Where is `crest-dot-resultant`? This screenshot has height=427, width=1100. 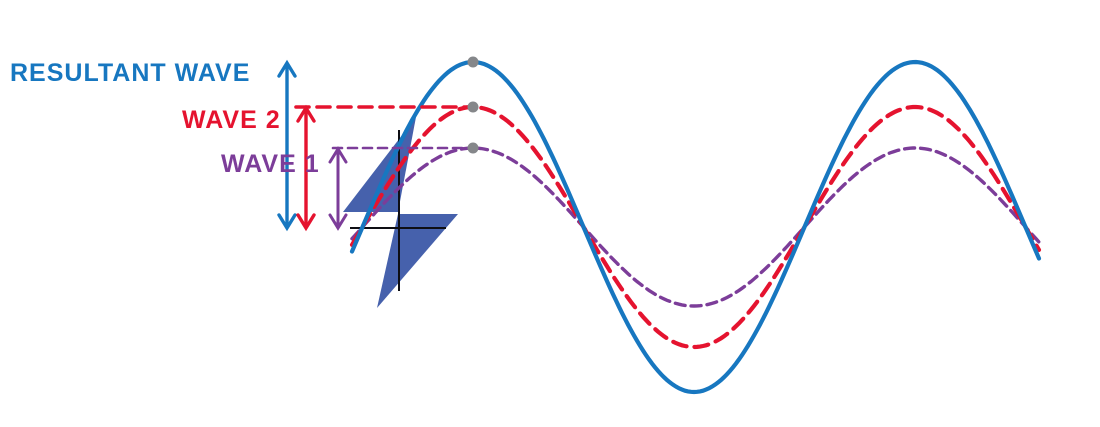 crest-dot-resultant is located at coordinates (473, 62).